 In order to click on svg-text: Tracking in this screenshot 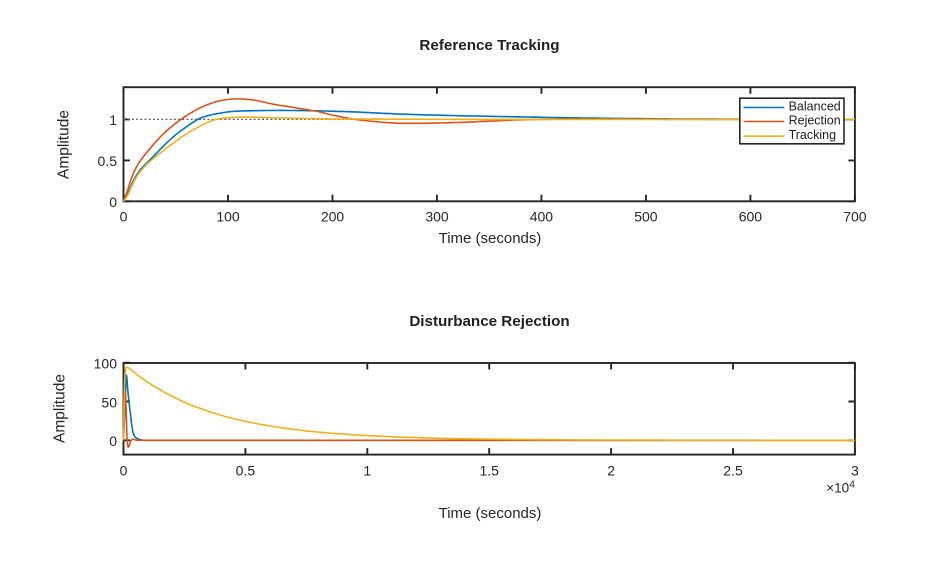, I will do `click(813, 135)`.